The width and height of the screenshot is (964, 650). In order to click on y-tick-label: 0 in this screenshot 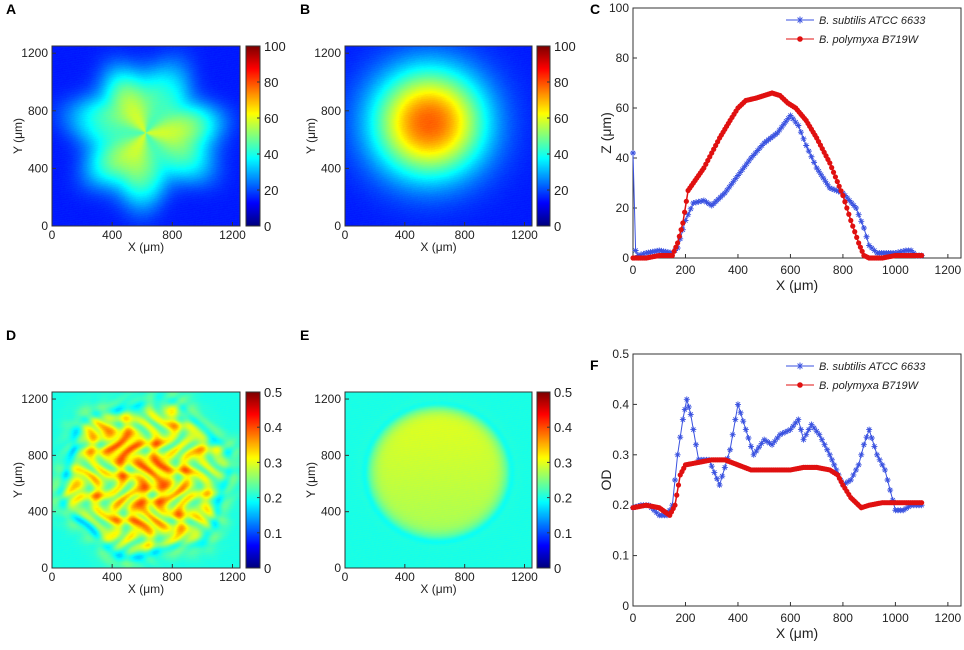, I will do `click(44, 568)`.